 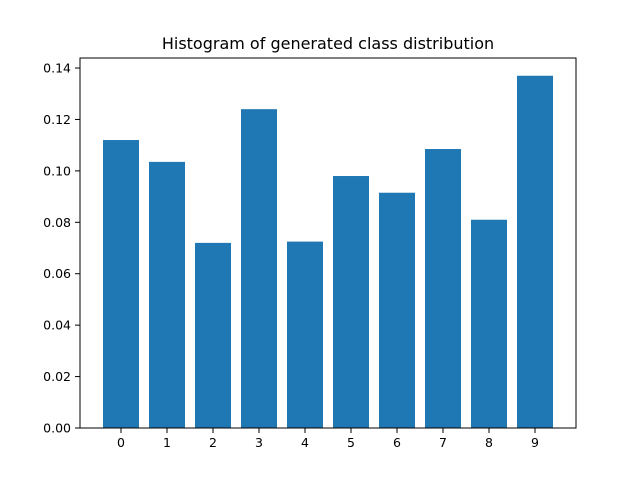 I want to click on x-tick-label-9: 9, so click(x=535, y=442).